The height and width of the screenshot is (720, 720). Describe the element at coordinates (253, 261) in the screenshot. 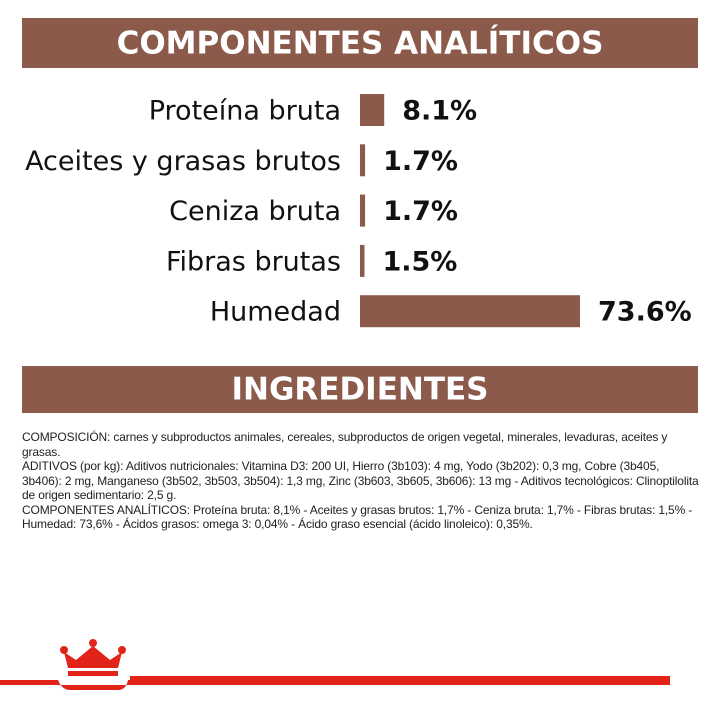

I see `category-label: Fibras brutas` at that location.